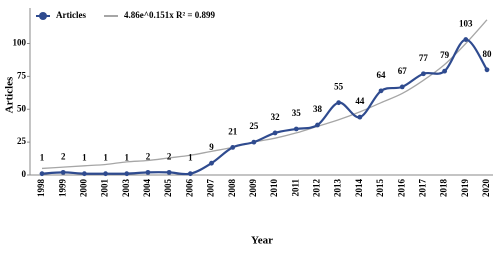 Image resolution: width=500 pixels, height=253 pixels. Describe the element at coordinates (22, 108) in the screenshot. I see `y-tick-label: 50` at that location.